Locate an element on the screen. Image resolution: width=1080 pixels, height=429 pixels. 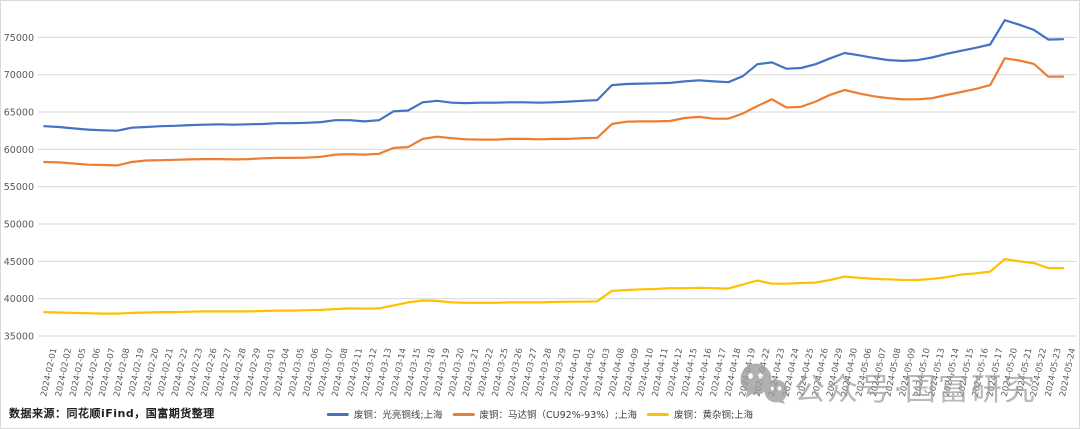
y-axis-label: 70000 is located at coordinates (19, 75).